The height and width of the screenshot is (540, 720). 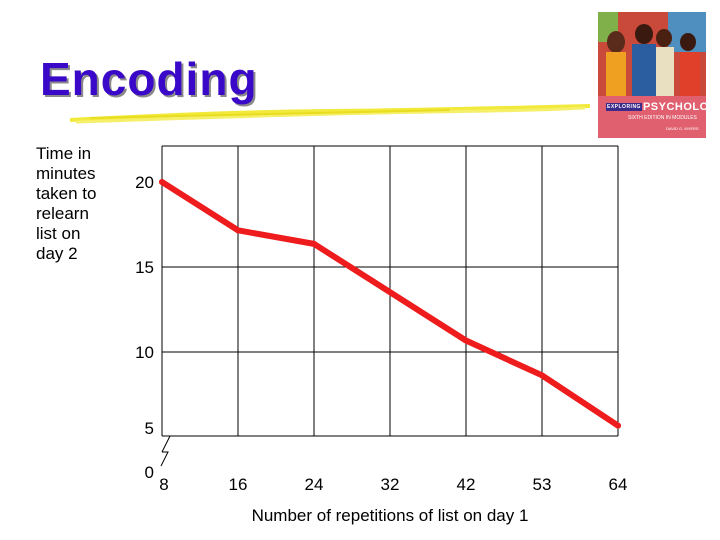 I want to click on x-tick-label: 53, so click(x=542, y=484).